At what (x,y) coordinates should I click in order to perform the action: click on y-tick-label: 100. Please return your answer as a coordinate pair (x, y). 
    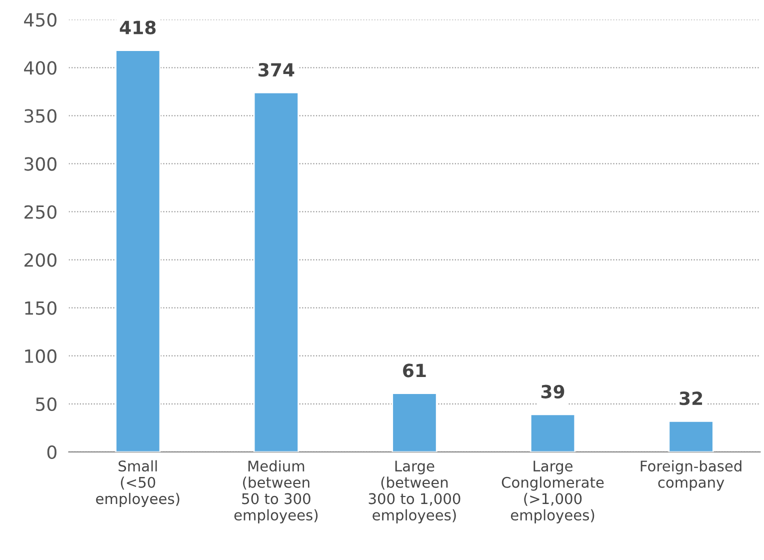
    Looking at the image, I should click on (40, 356).